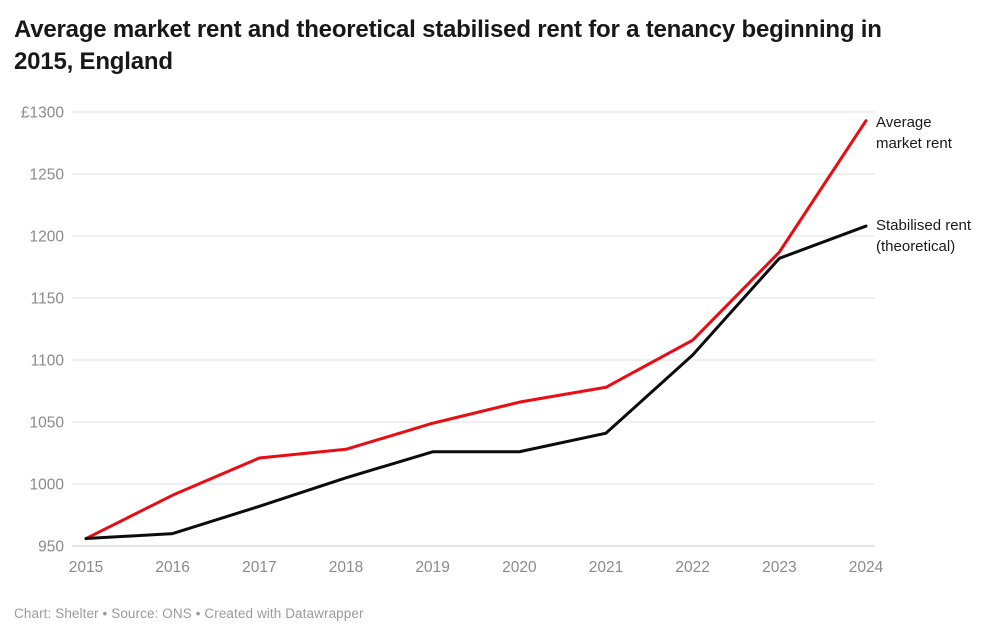 The width and height of the screenshot is (1000, 638). What do you see at coordinates (866, 567) in the screenshot?
I see `x-axis-tick-label-2024: 2024` at bounding box center [866, 567].